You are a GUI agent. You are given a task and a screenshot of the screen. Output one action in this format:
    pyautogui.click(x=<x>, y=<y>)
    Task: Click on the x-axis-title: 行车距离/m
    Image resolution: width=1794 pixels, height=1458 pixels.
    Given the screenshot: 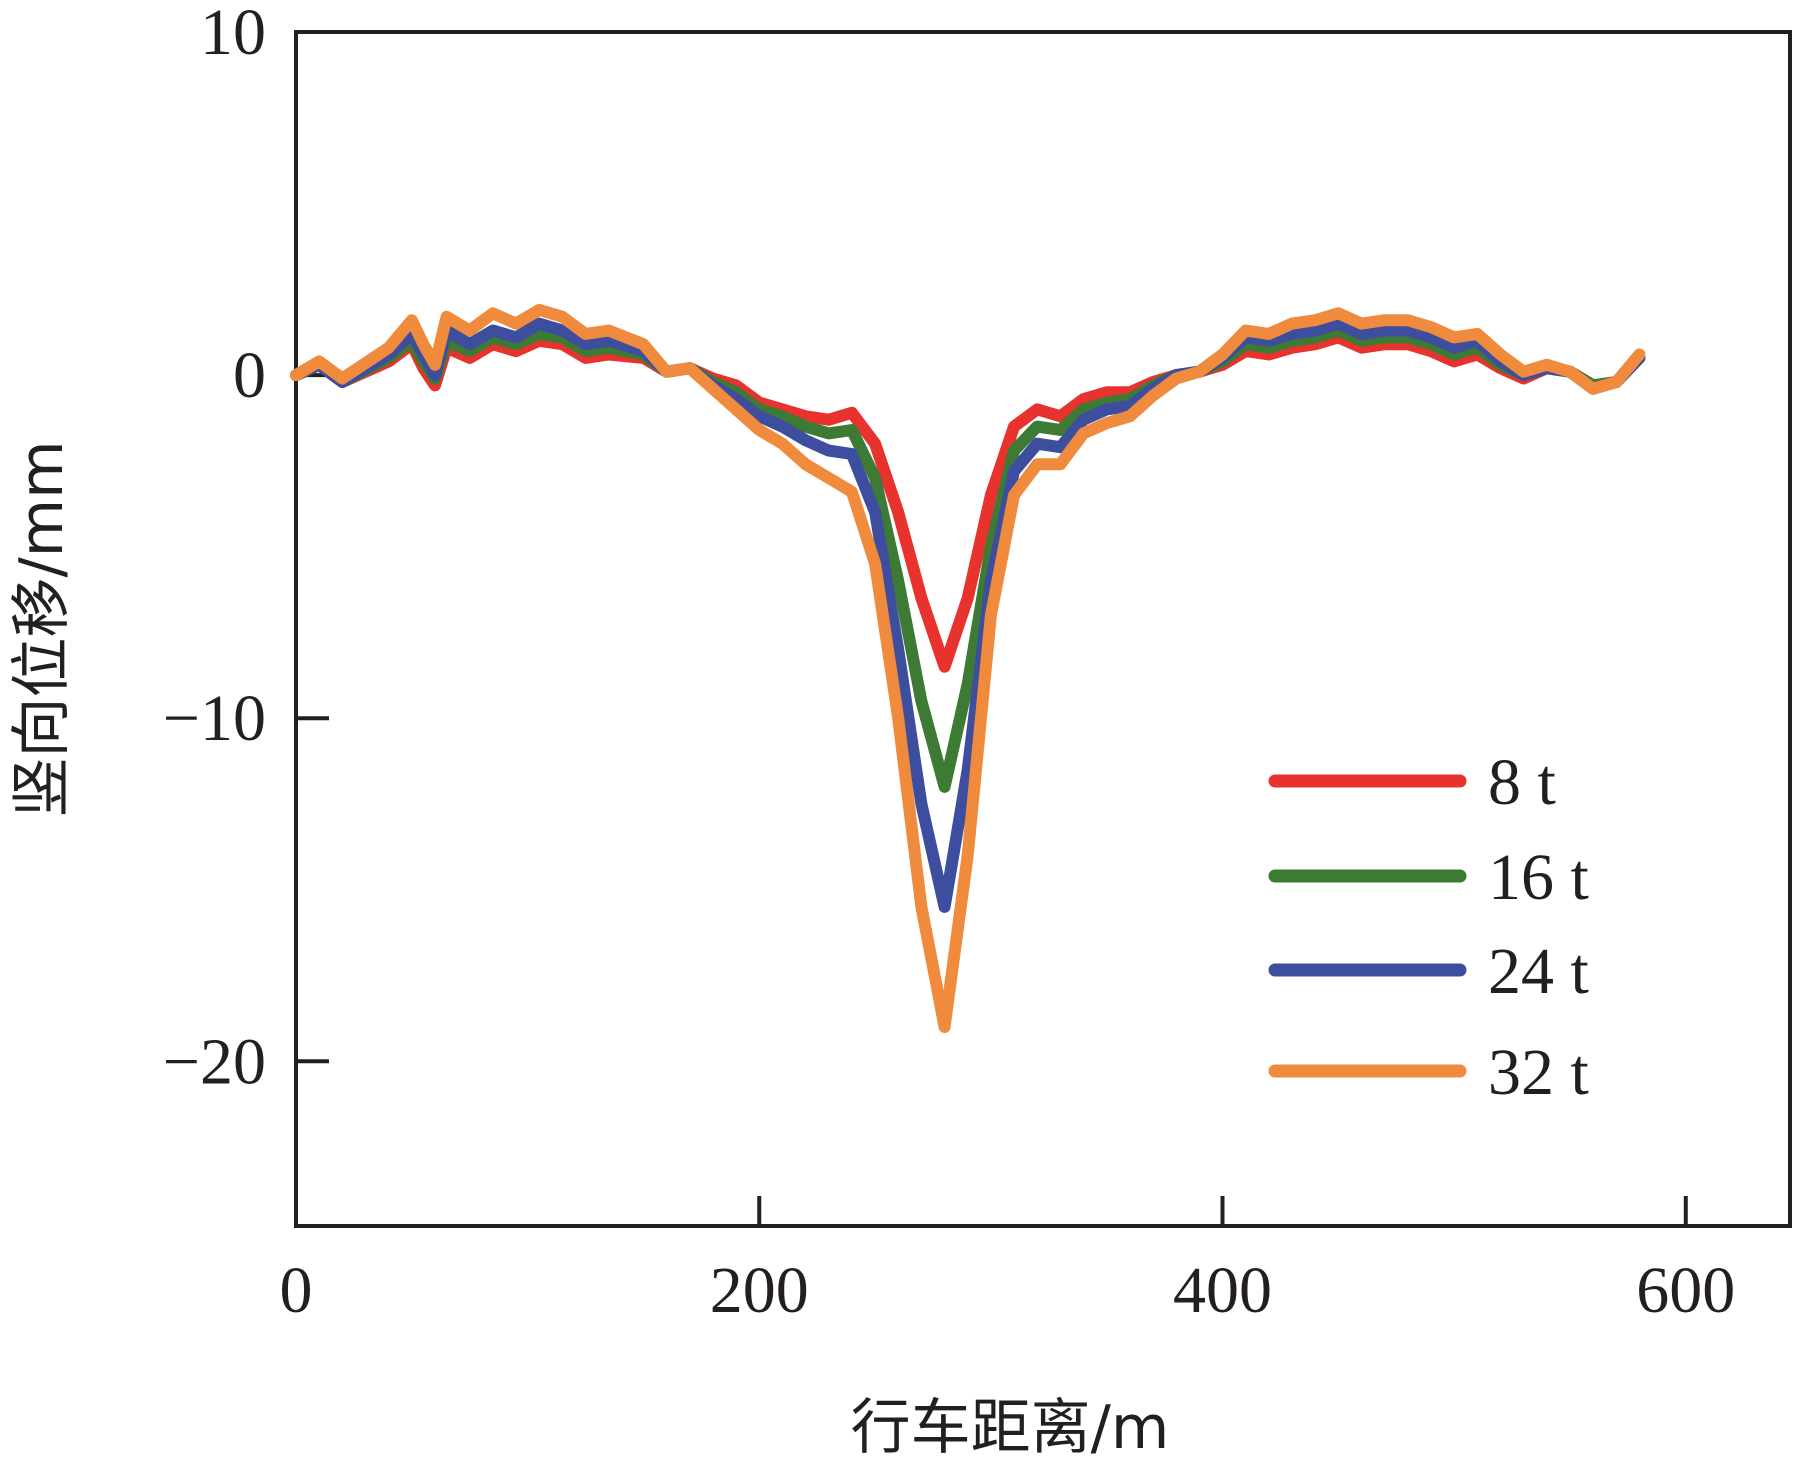 What is the action you would take?
    pyautogui.click(x=1010, y=1425)
    